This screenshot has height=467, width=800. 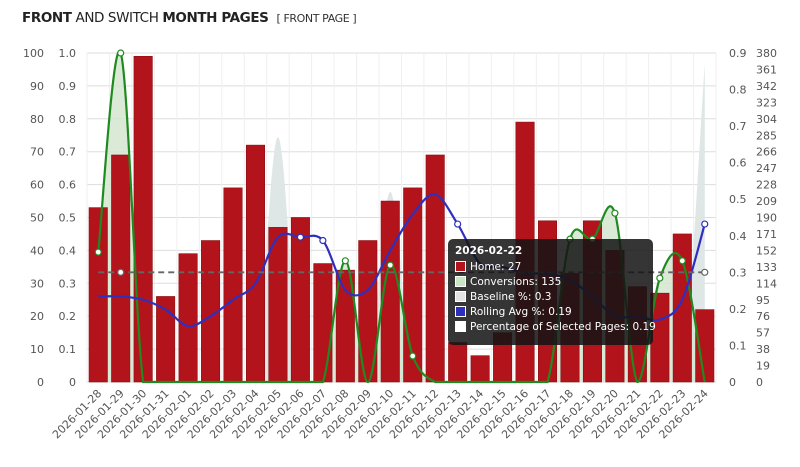 What do you see at coordinates (763, 333) in the screenshot?
I see `y-tick-right-outer: 57` at bounding box center [763, 333].